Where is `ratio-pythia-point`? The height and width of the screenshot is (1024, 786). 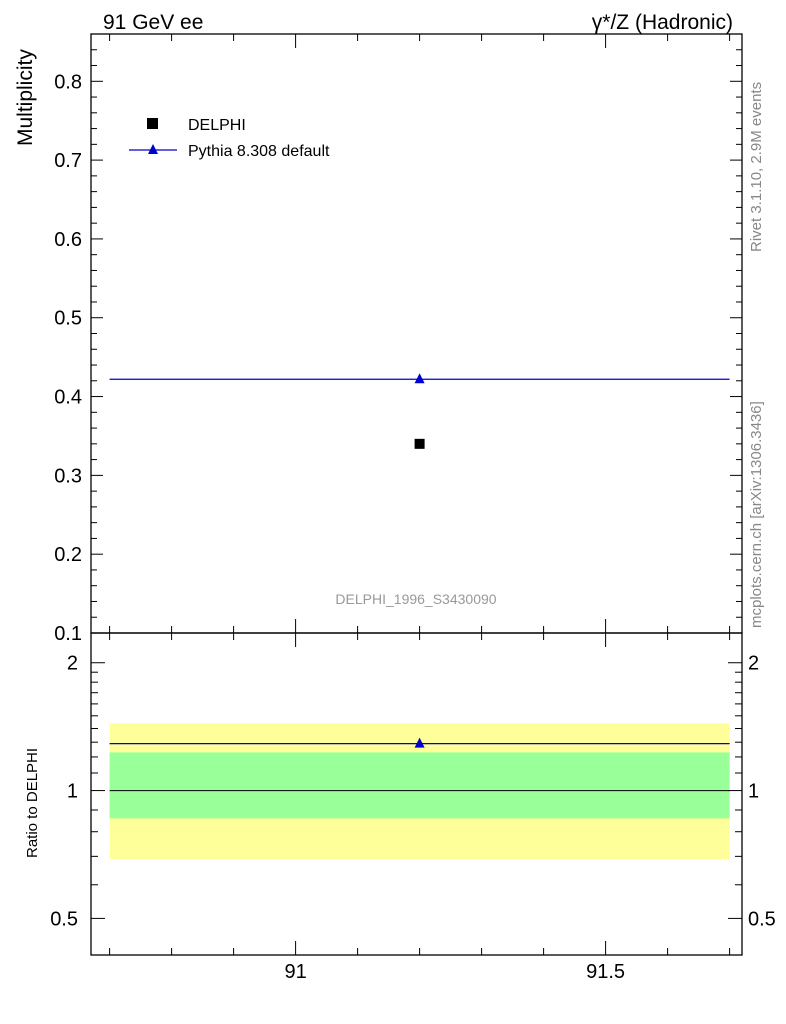
ratio-pythia-point is located at coordinates (419, 742).